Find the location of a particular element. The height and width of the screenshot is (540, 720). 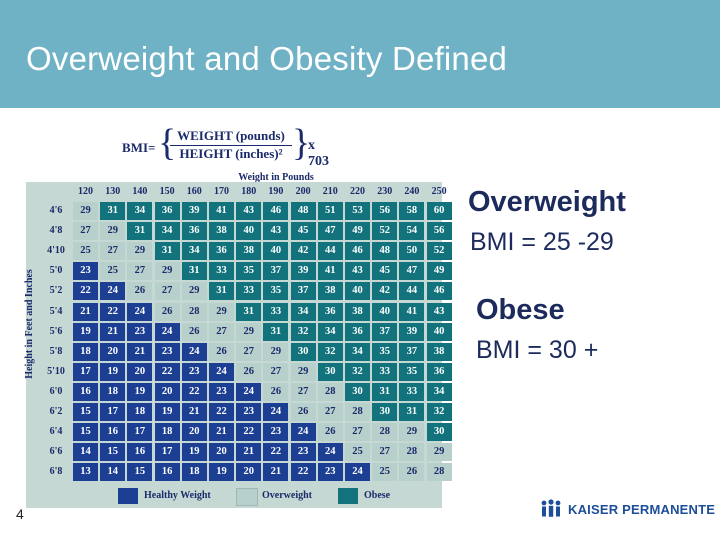

kaiser-logo: KAISER PERMANENTE is located at coordinates (627, 509).